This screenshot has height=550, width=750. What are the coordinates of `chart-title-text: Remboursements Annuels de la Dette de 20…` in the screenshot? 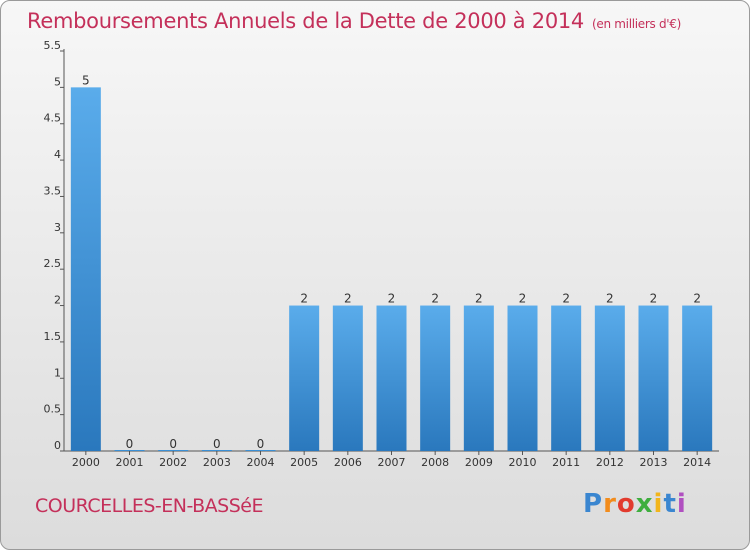 It's located at (305, 21).